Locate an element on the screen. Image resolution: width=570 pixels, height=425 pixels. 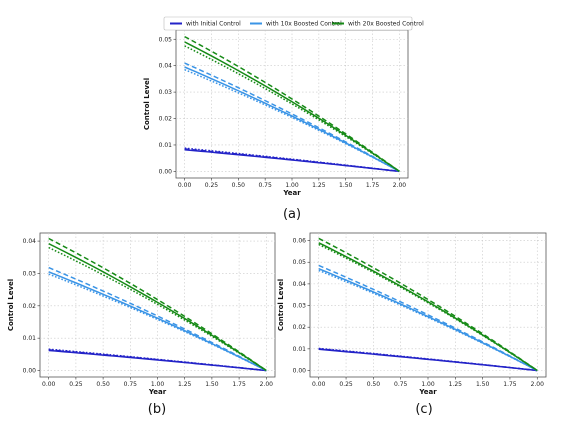
panel-caption: (a) is located at coordinates (292, 214).